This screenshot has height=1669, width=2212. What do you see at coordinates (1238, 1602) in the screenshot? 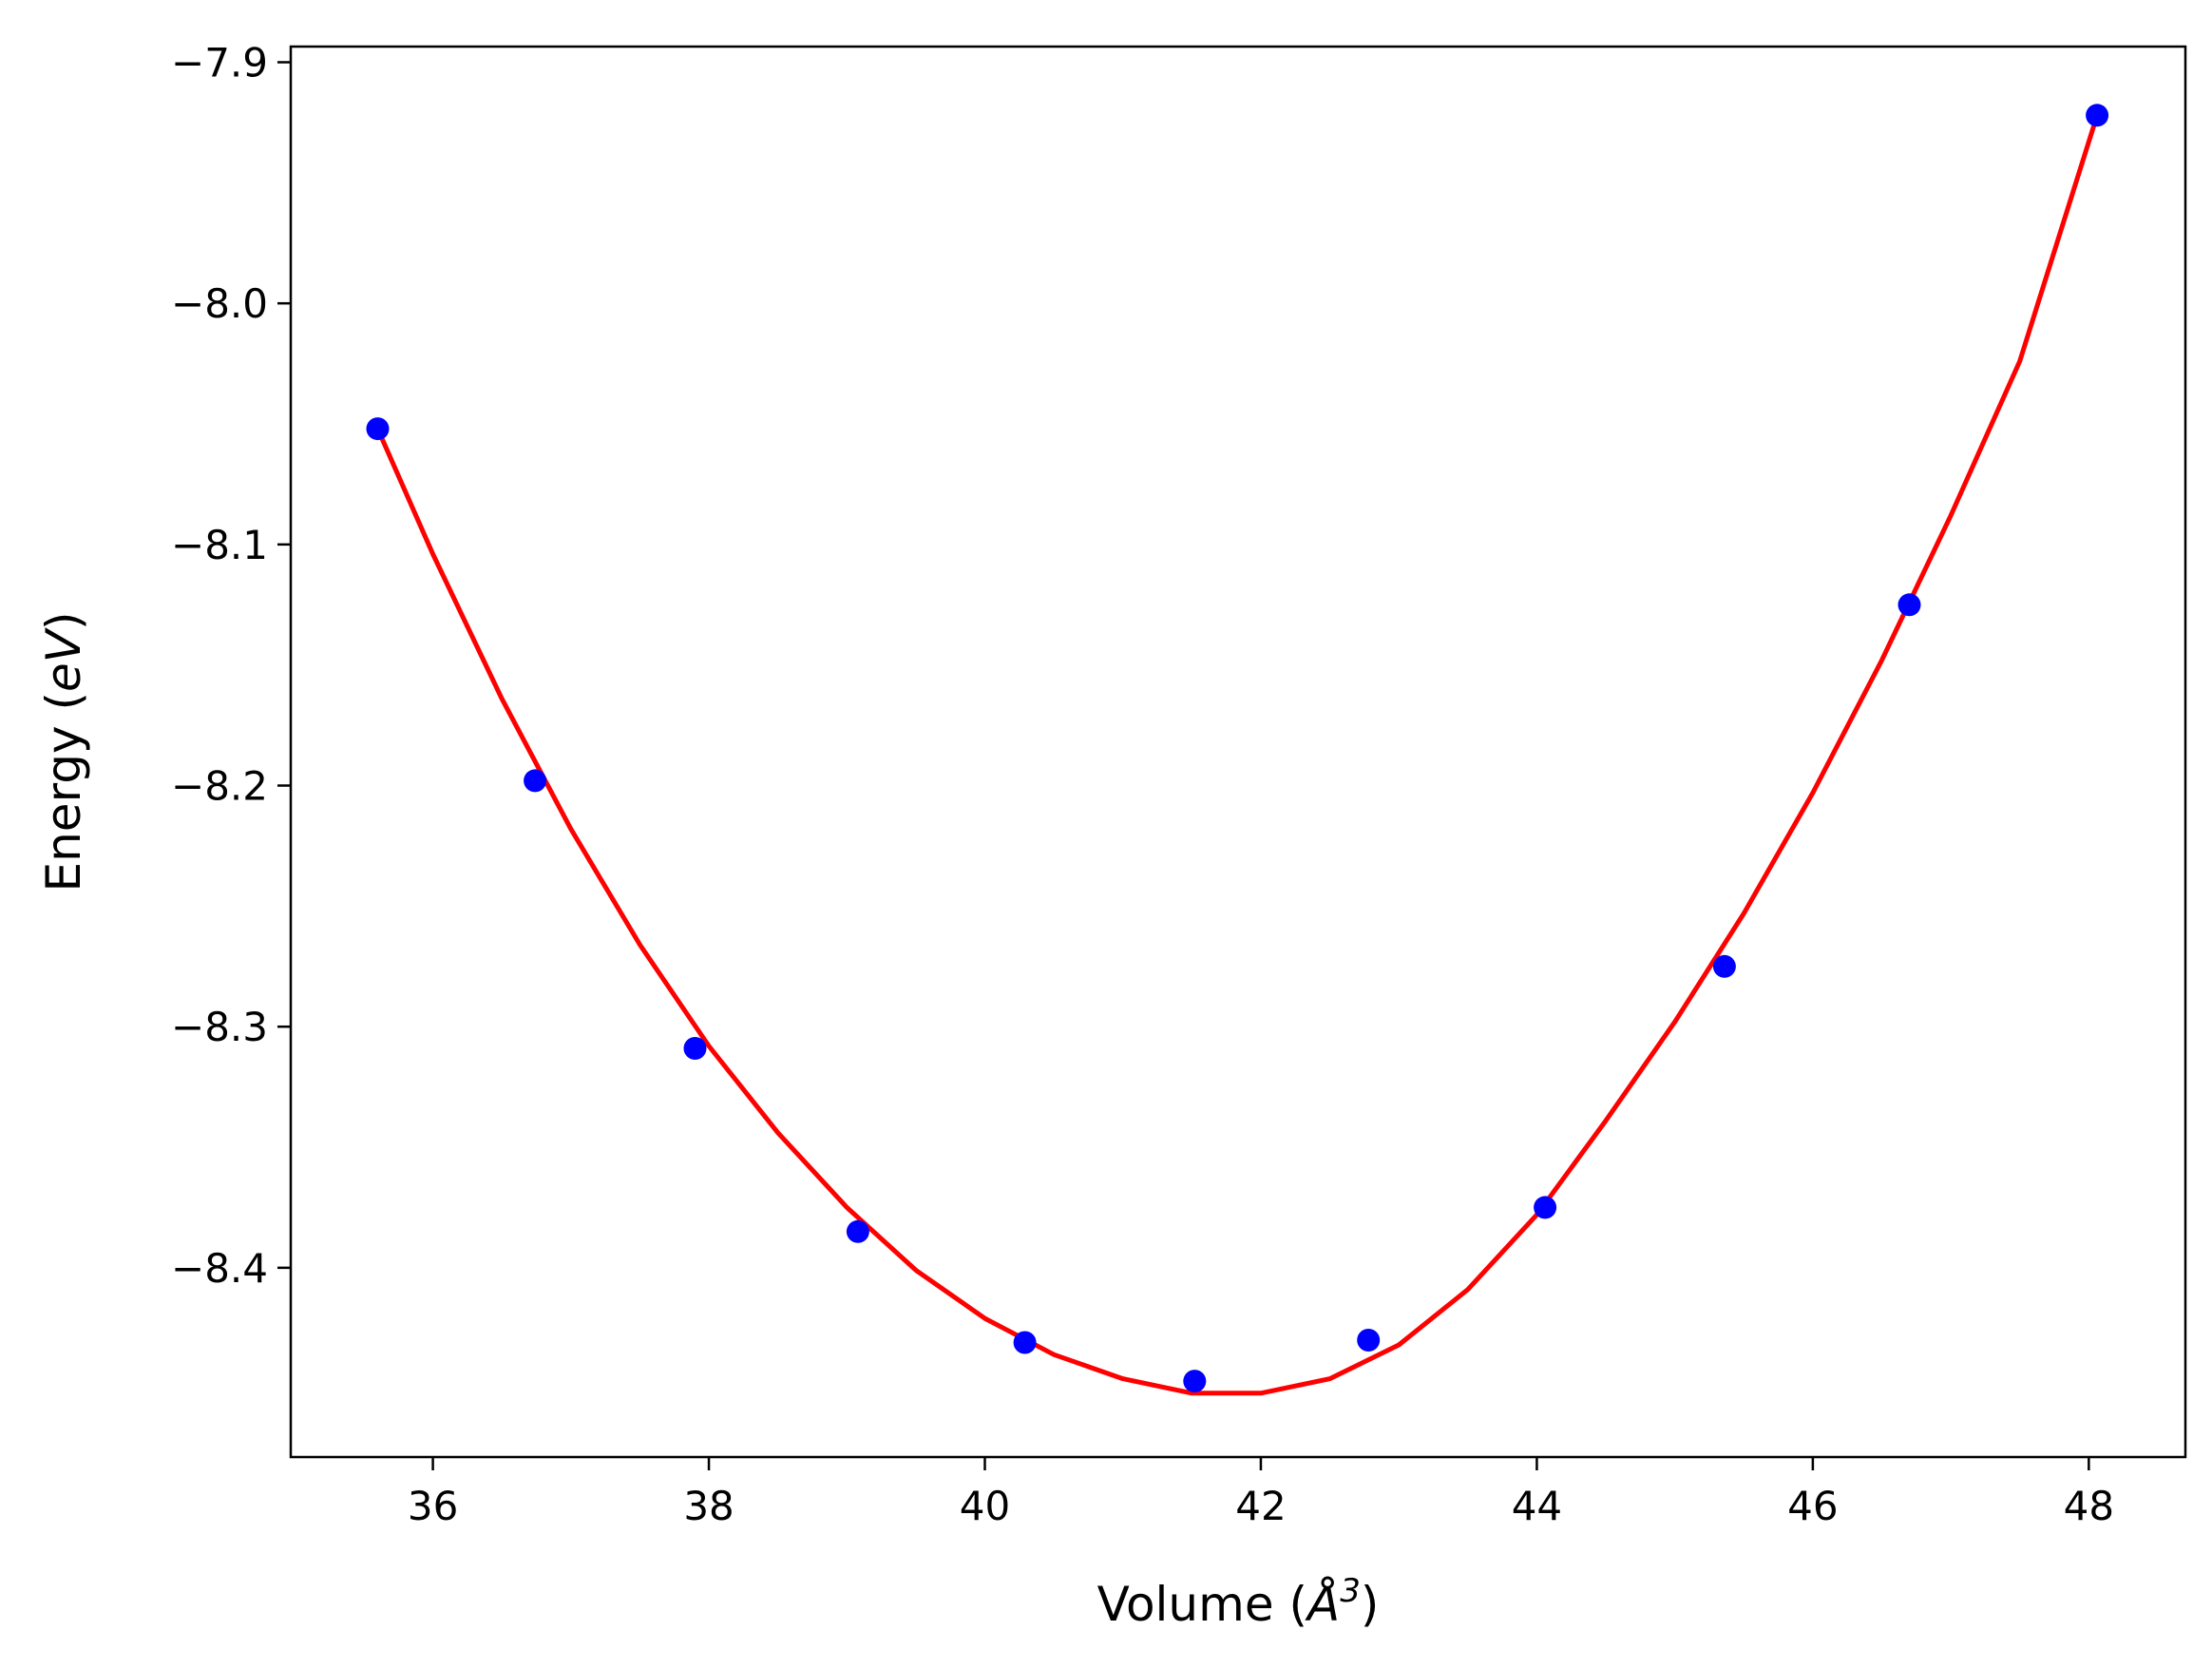
I see `x-axis-label: Volume (Å3)` at bounding box center [1238, 1602].